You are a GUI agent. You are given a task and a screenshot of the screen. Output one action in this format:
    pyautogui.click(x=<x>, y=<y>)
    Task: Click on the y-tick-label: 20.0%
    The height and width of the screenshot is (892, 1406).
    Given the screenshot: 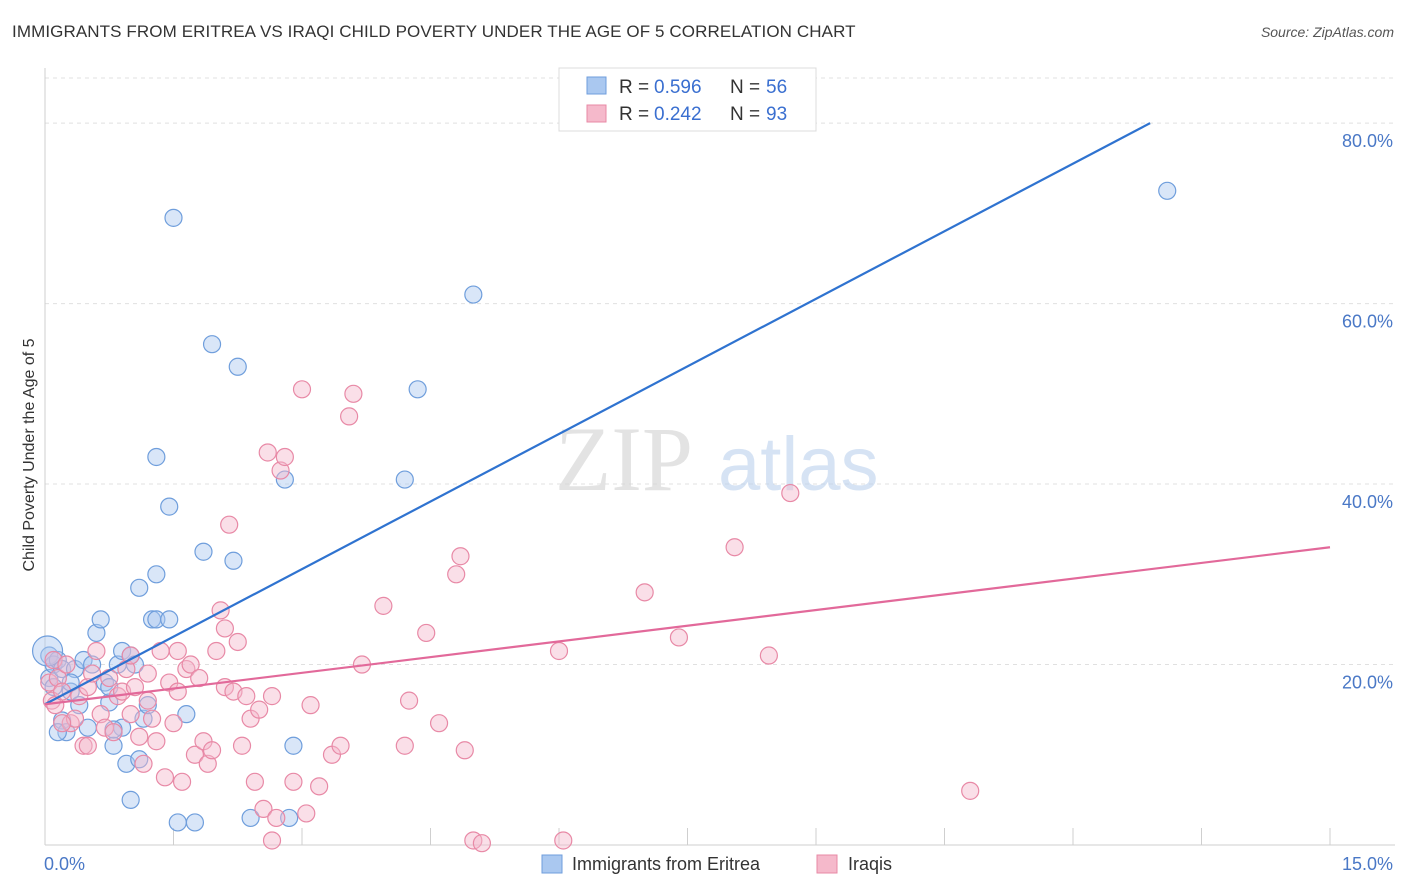 What is the action you would take?
    pyautogui.click(x=1367, y=683)
    